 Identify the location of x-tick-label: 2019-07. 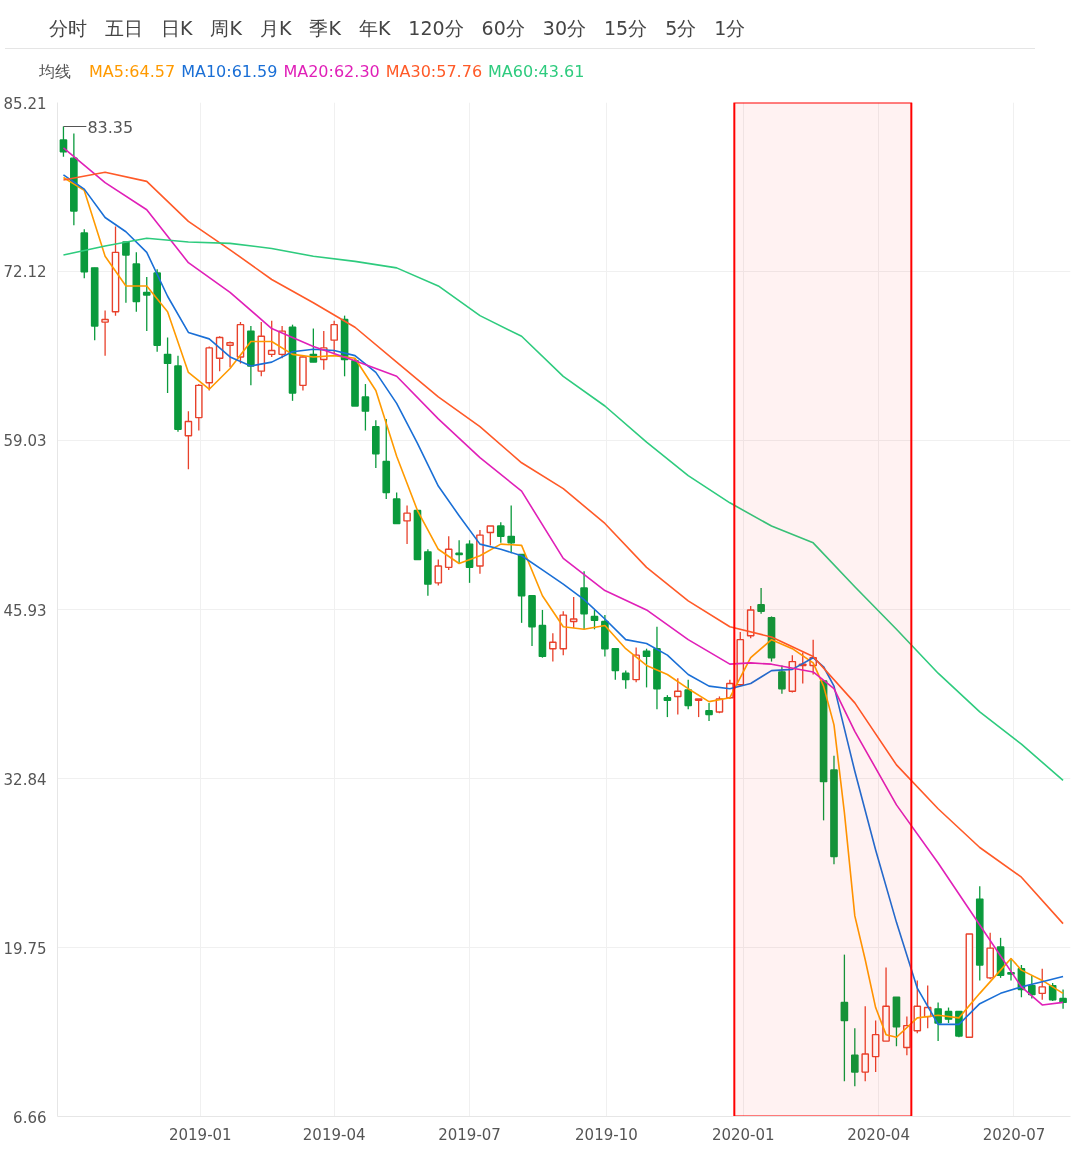
(469, 1134).